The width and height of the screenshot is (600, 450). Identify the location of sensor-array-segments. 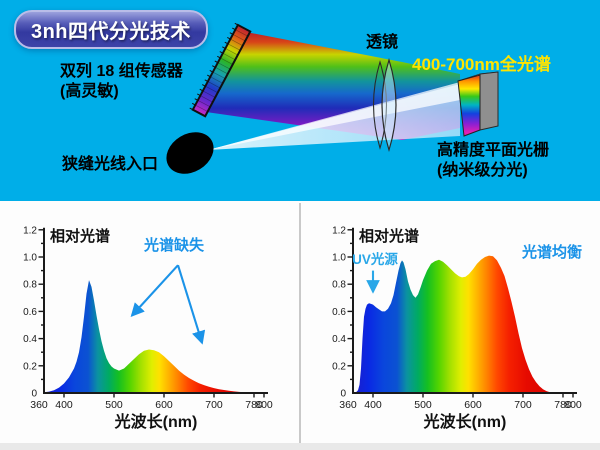
(218, 67).